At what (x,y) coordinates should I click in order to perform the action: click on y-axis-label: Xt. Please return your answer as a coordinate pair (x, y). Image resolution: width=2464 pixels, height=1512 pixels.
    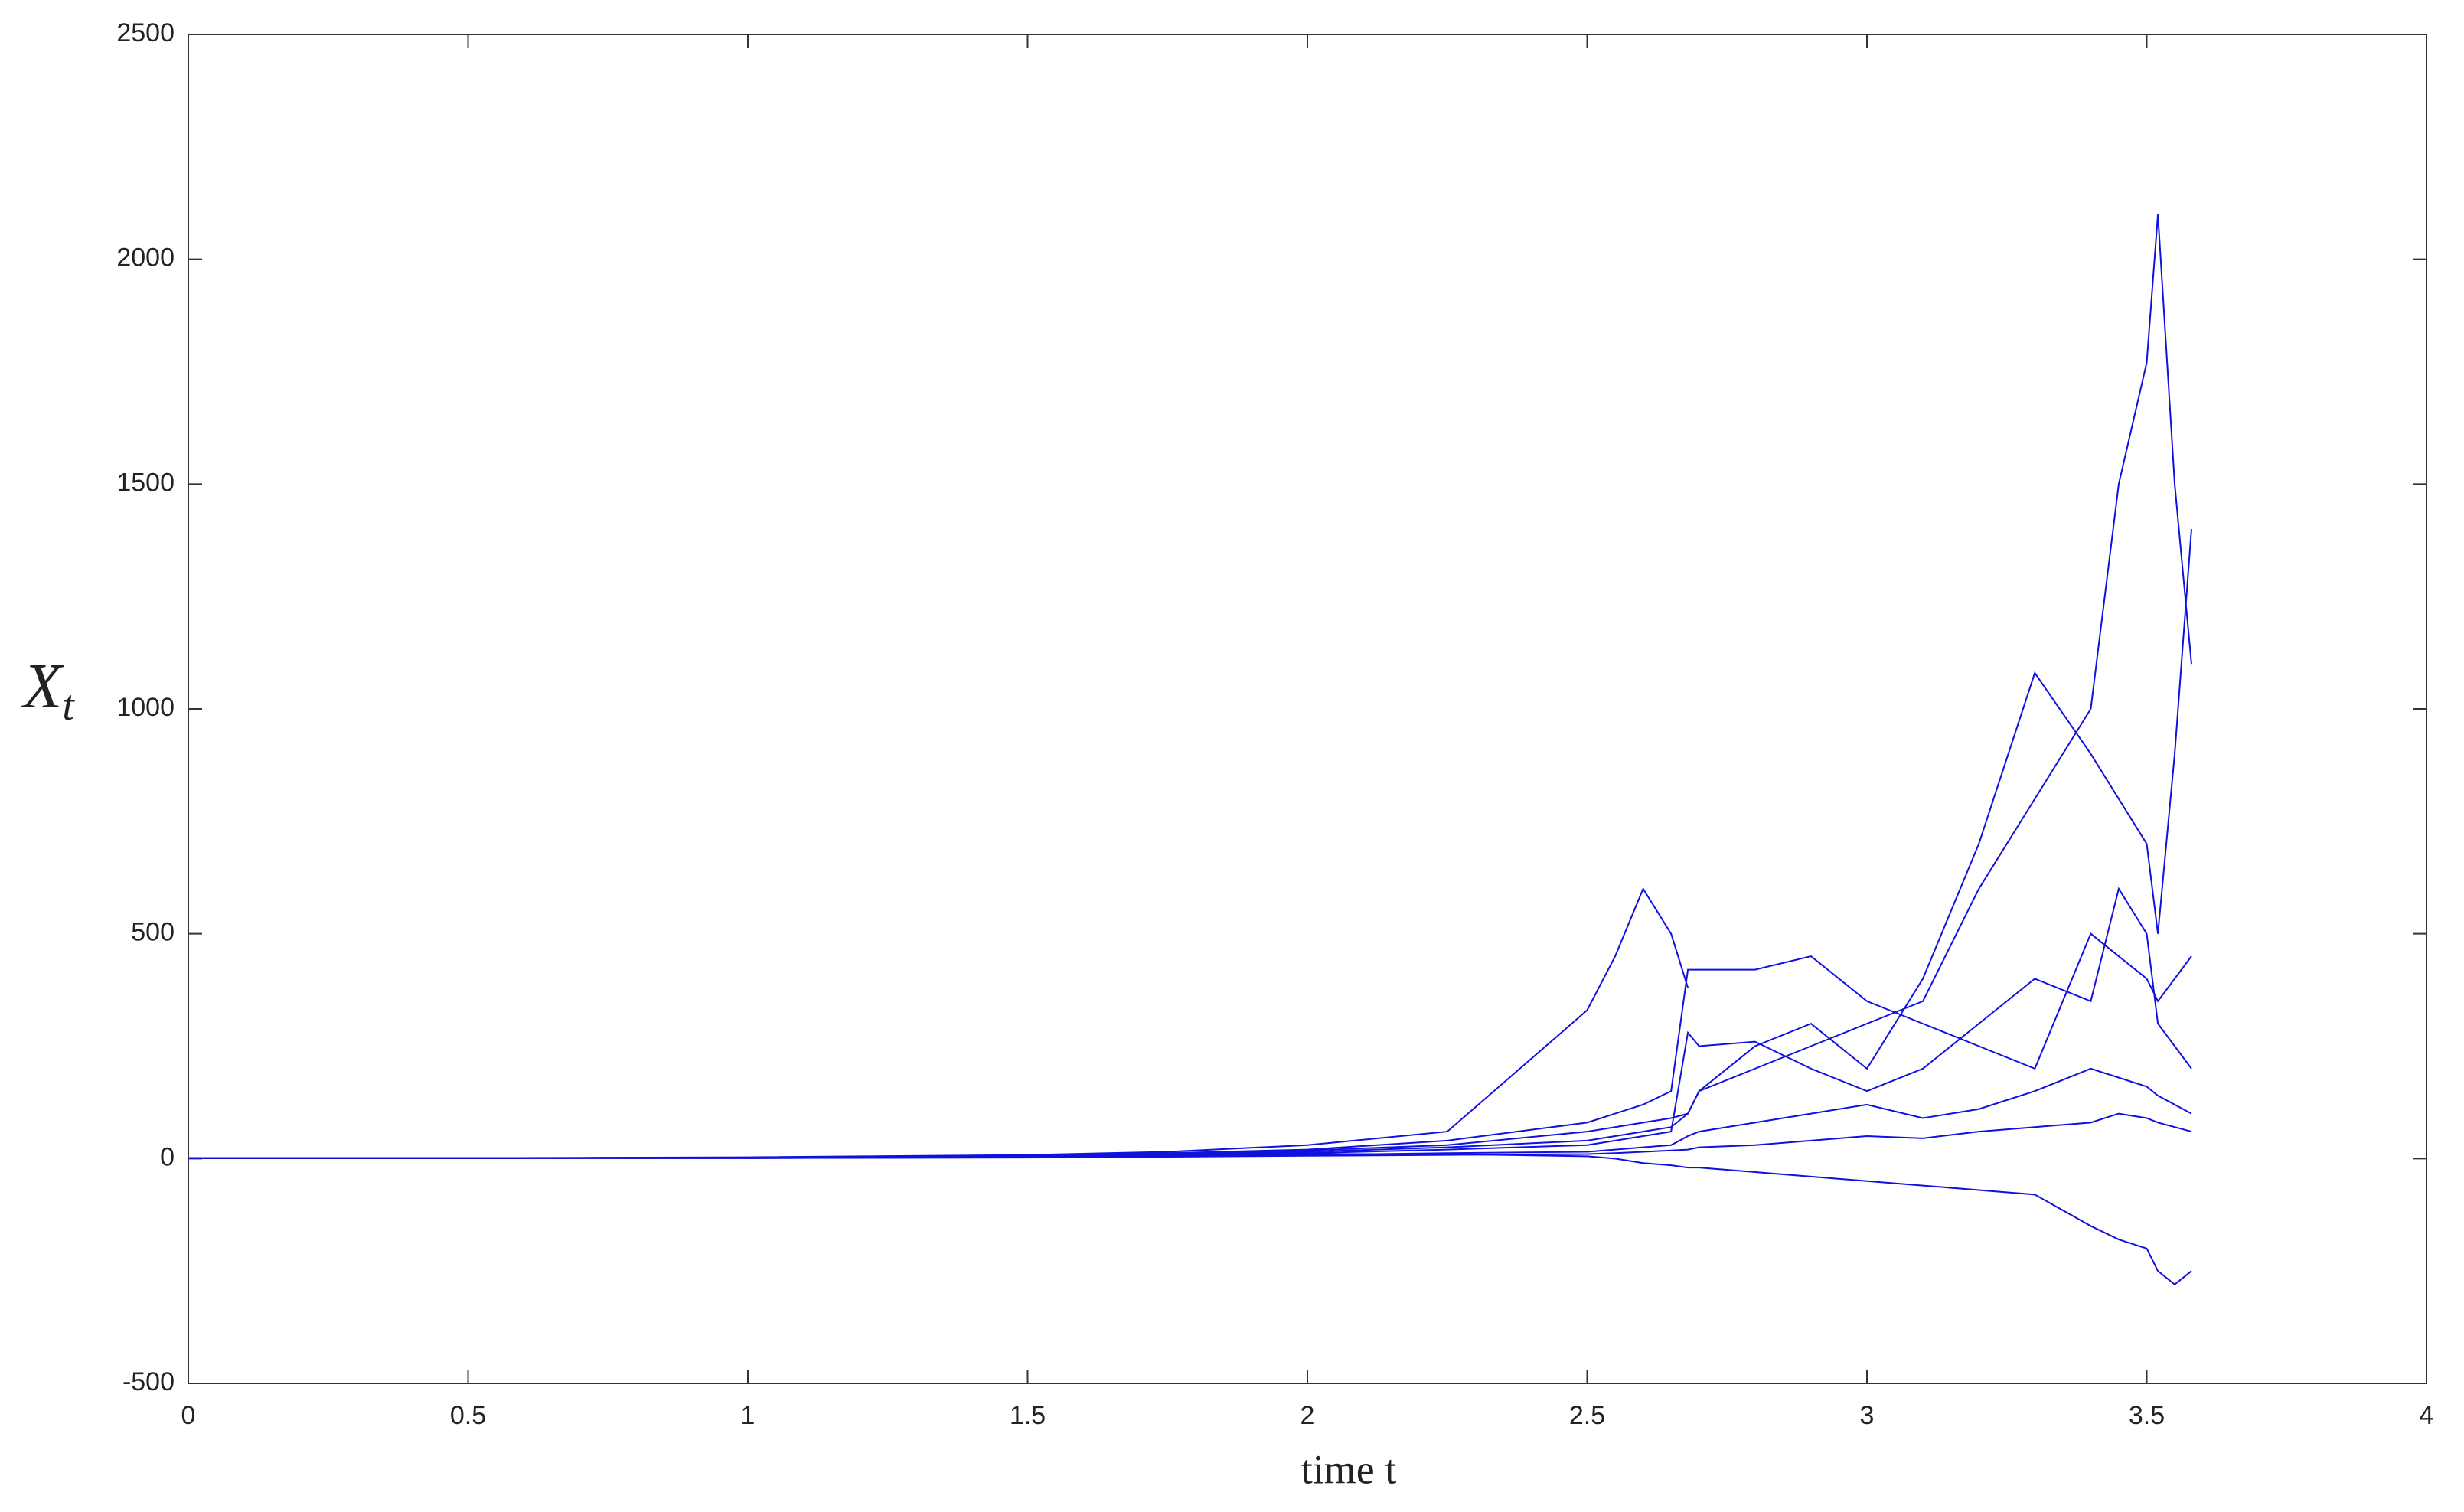
    Looking at the image, I should click on (48, 690).